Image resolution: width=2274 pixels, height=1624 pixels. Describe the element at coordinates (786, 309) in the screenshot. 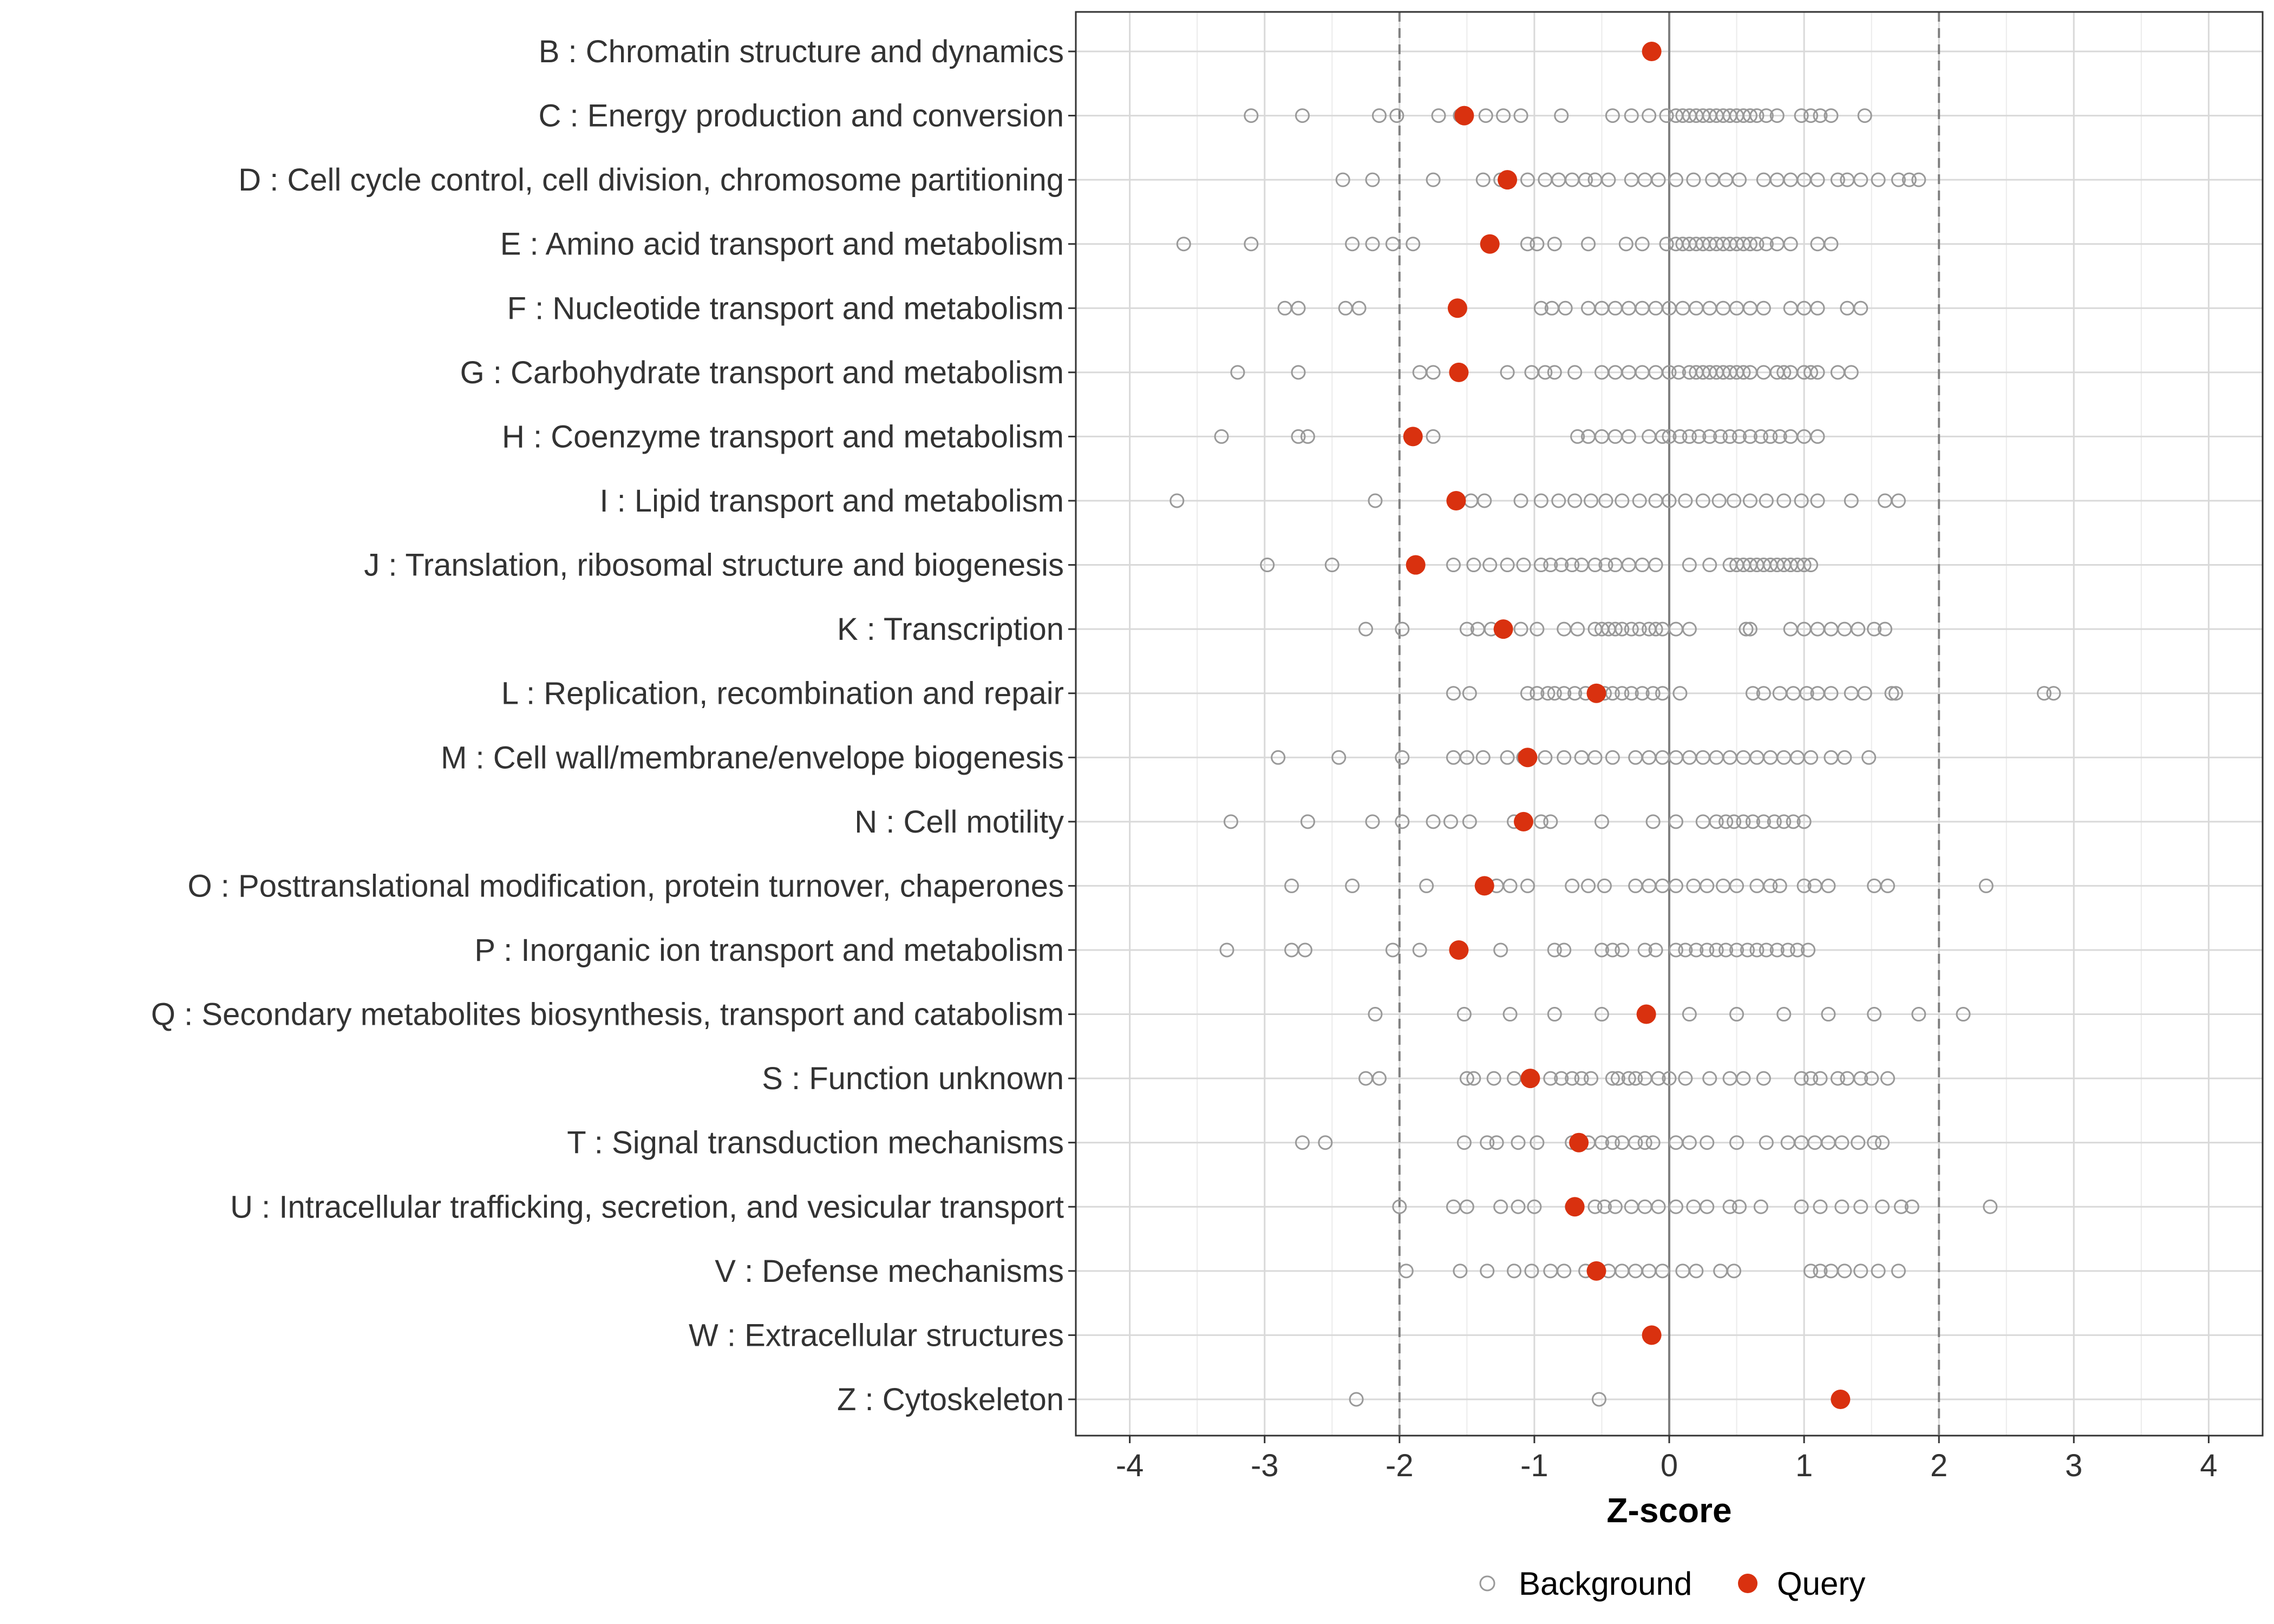

I see `category-label: F : Nucleotide transport and metabolism` at that location.